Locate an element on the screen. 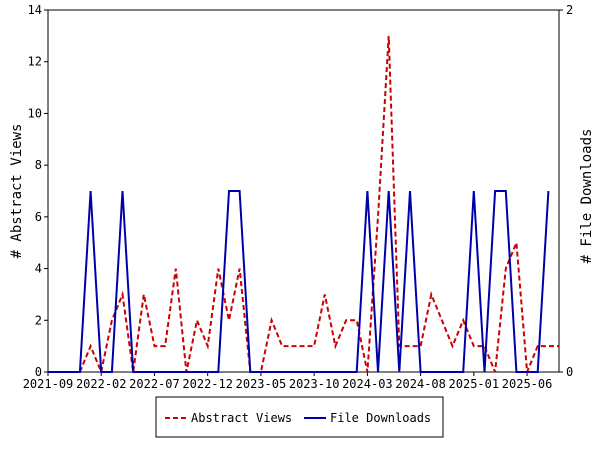 Image resolution: width=600 pixels, height=450 pixels. legend-label-file-downloads: File Downloads is located at coordinates (380, 418).